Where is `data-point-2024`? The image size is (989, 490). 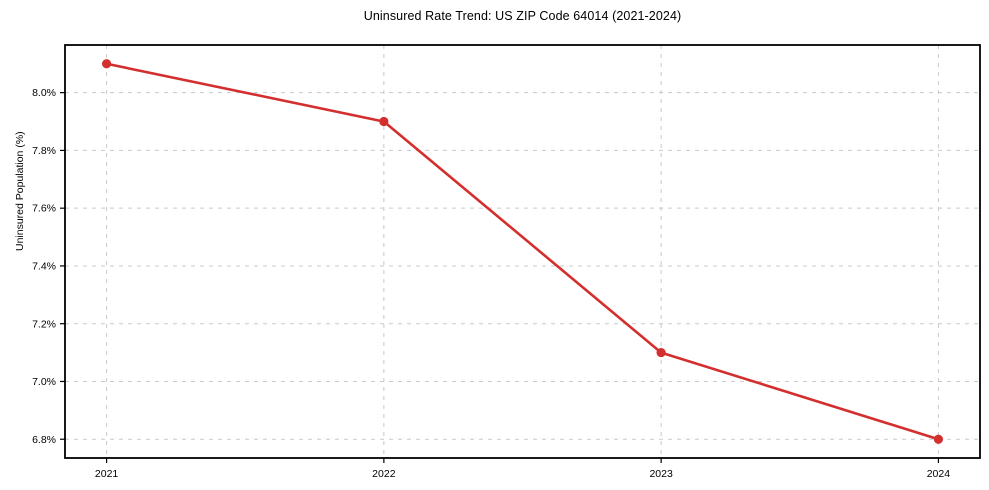 data-point-2024 is located at coordinates (938, 439).